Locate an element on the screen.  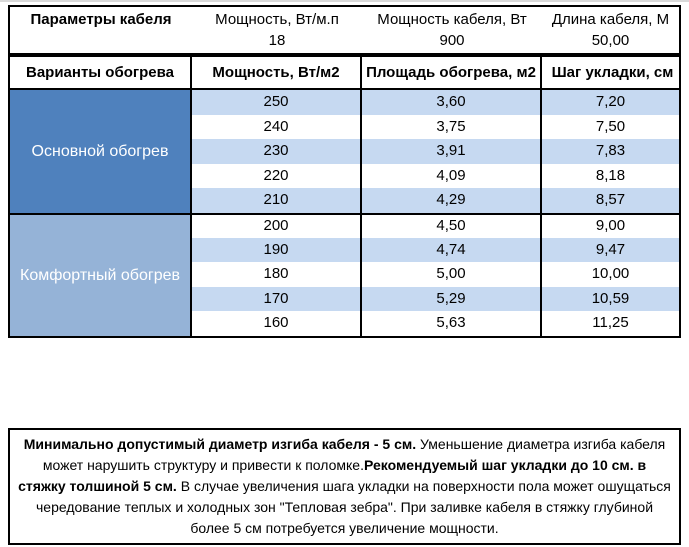
table-row: 250 3,60 7,20 is located at coordinates (435, 102).